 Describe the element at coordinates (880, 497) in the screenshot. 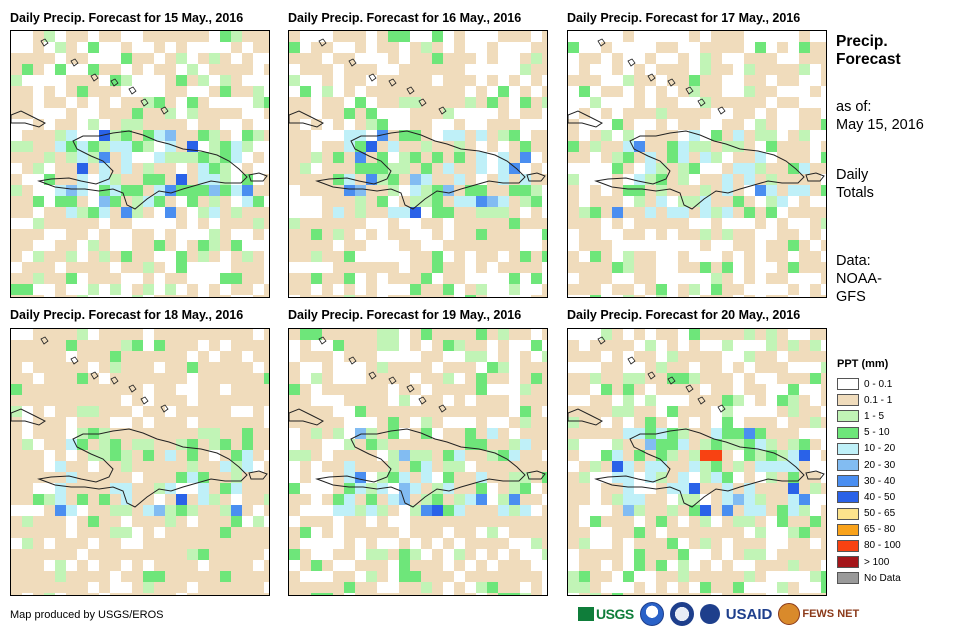

I see `legend-label: 40 - 50` at that location.